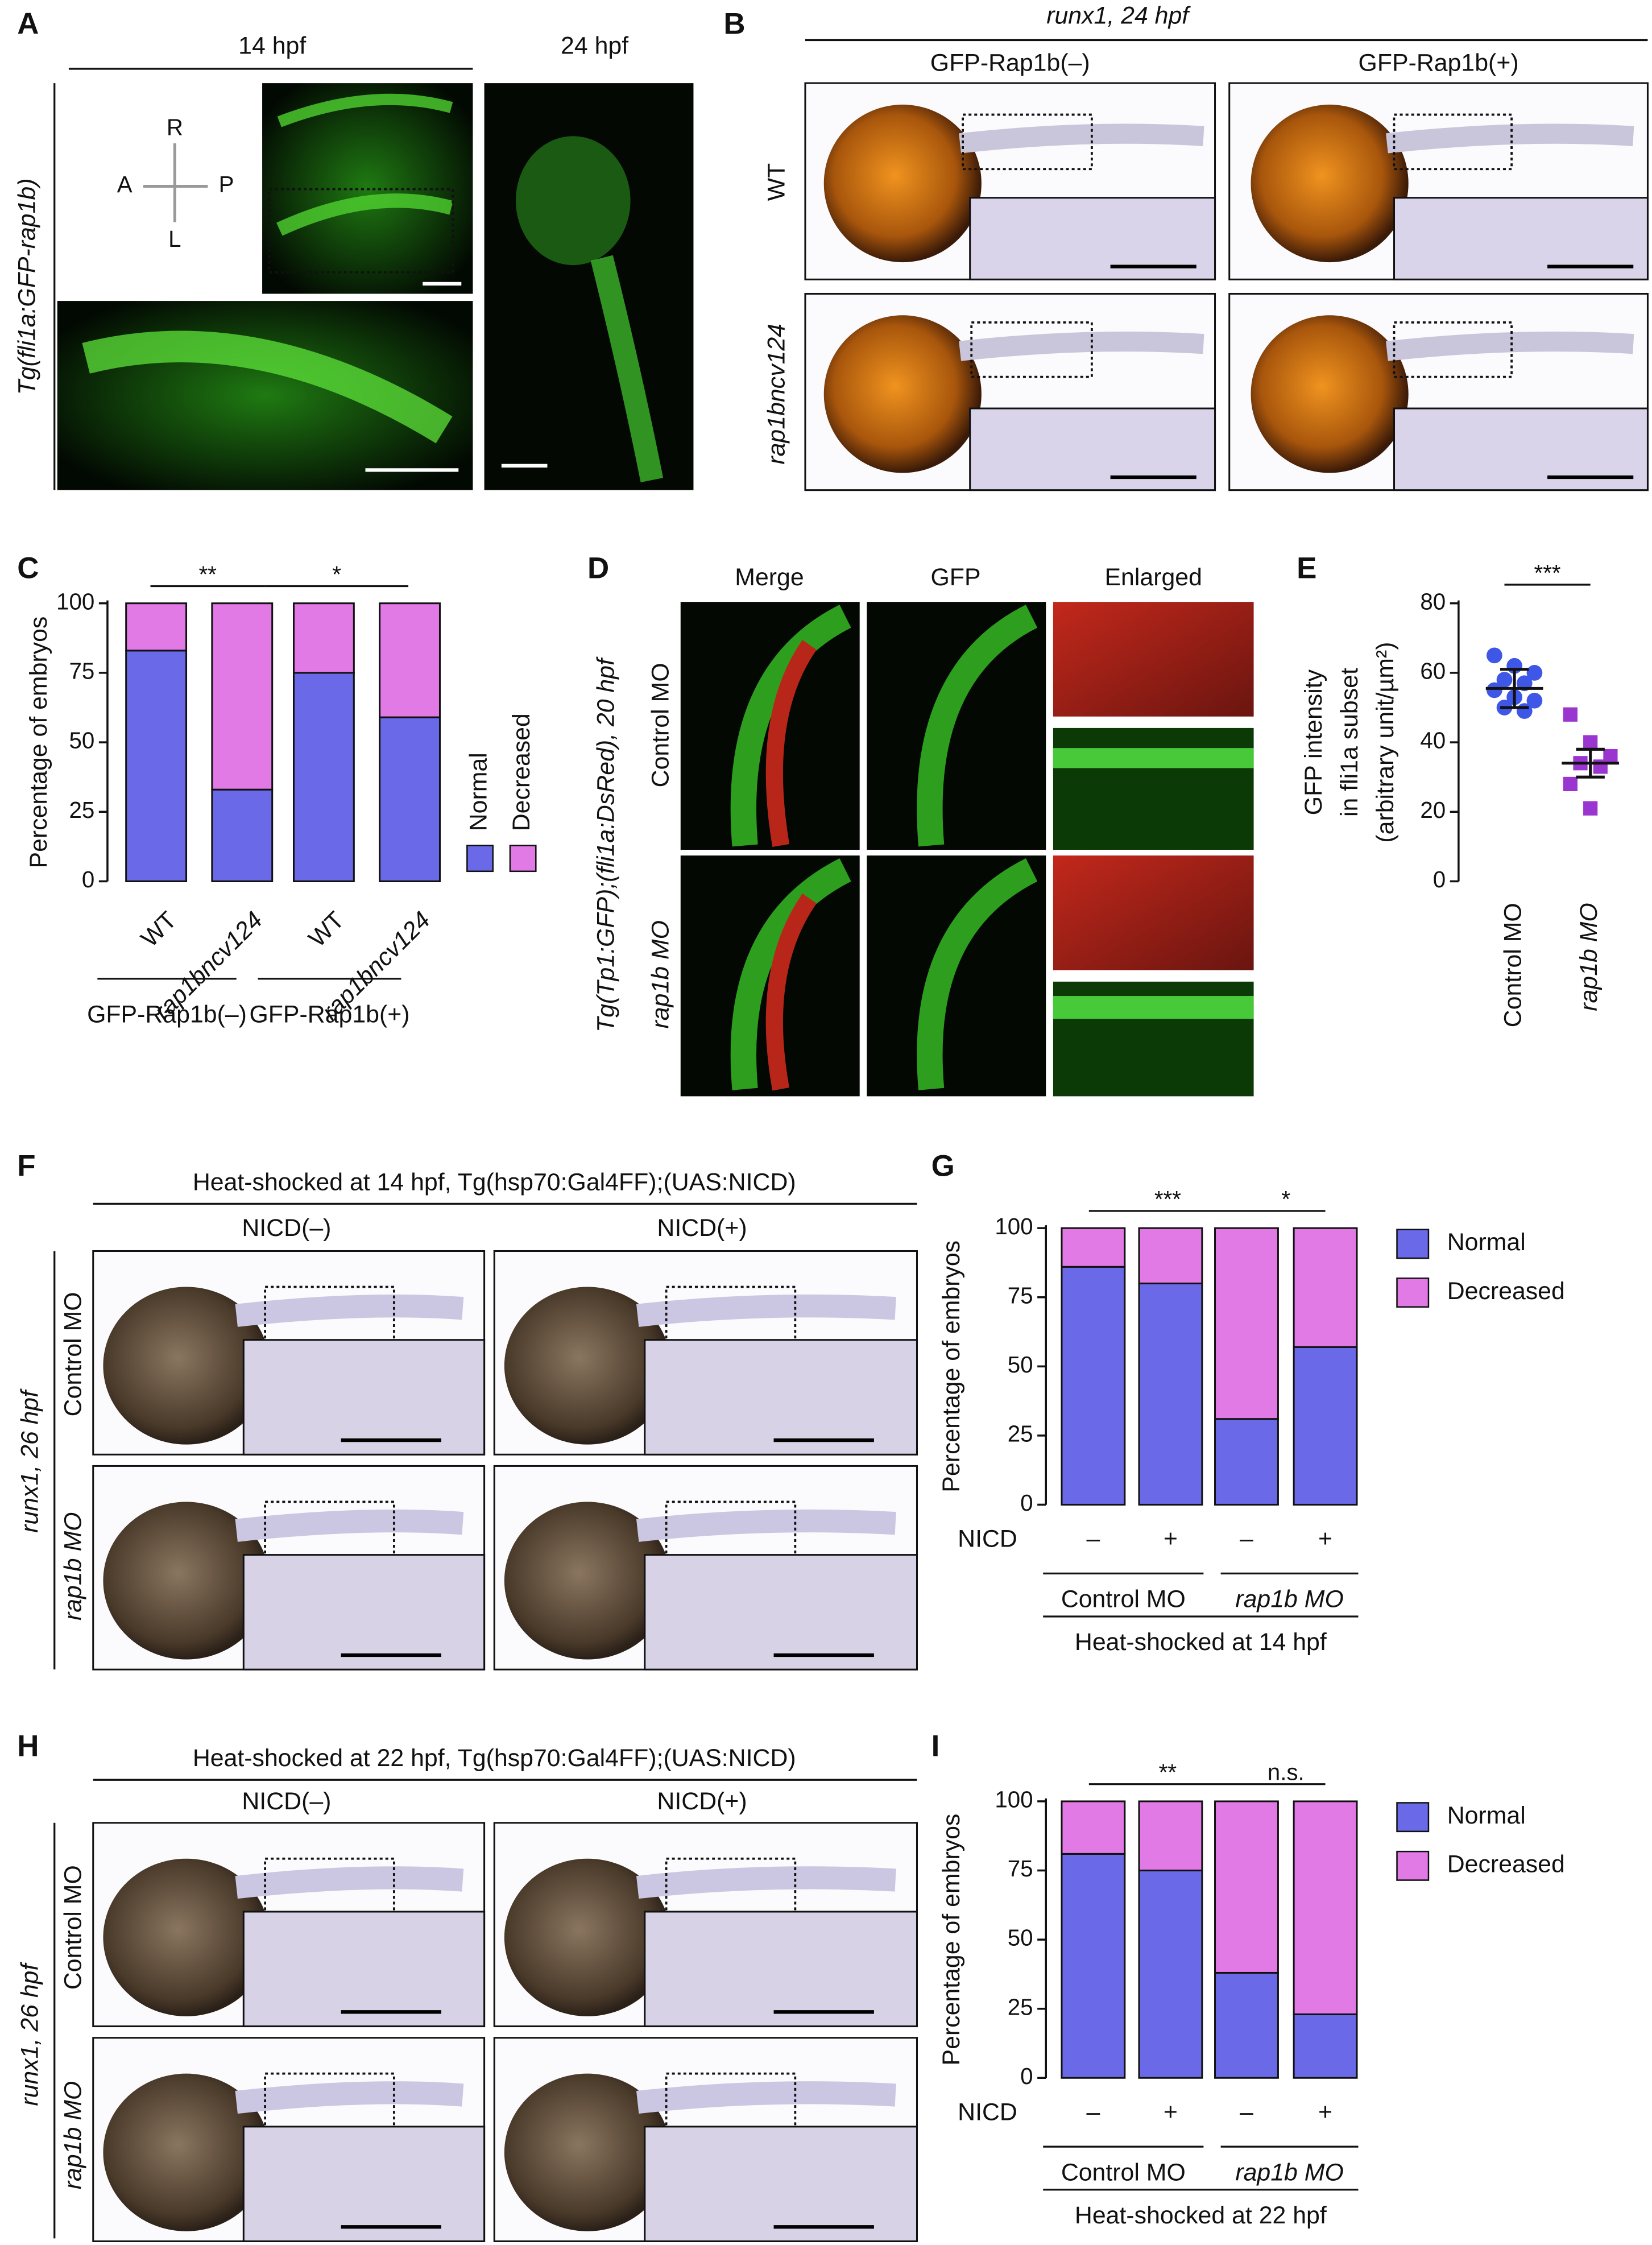 This screenshot has width=1652, height=2245. I want to click on x-tick-label: rap1b MO, so click(1589, 957).